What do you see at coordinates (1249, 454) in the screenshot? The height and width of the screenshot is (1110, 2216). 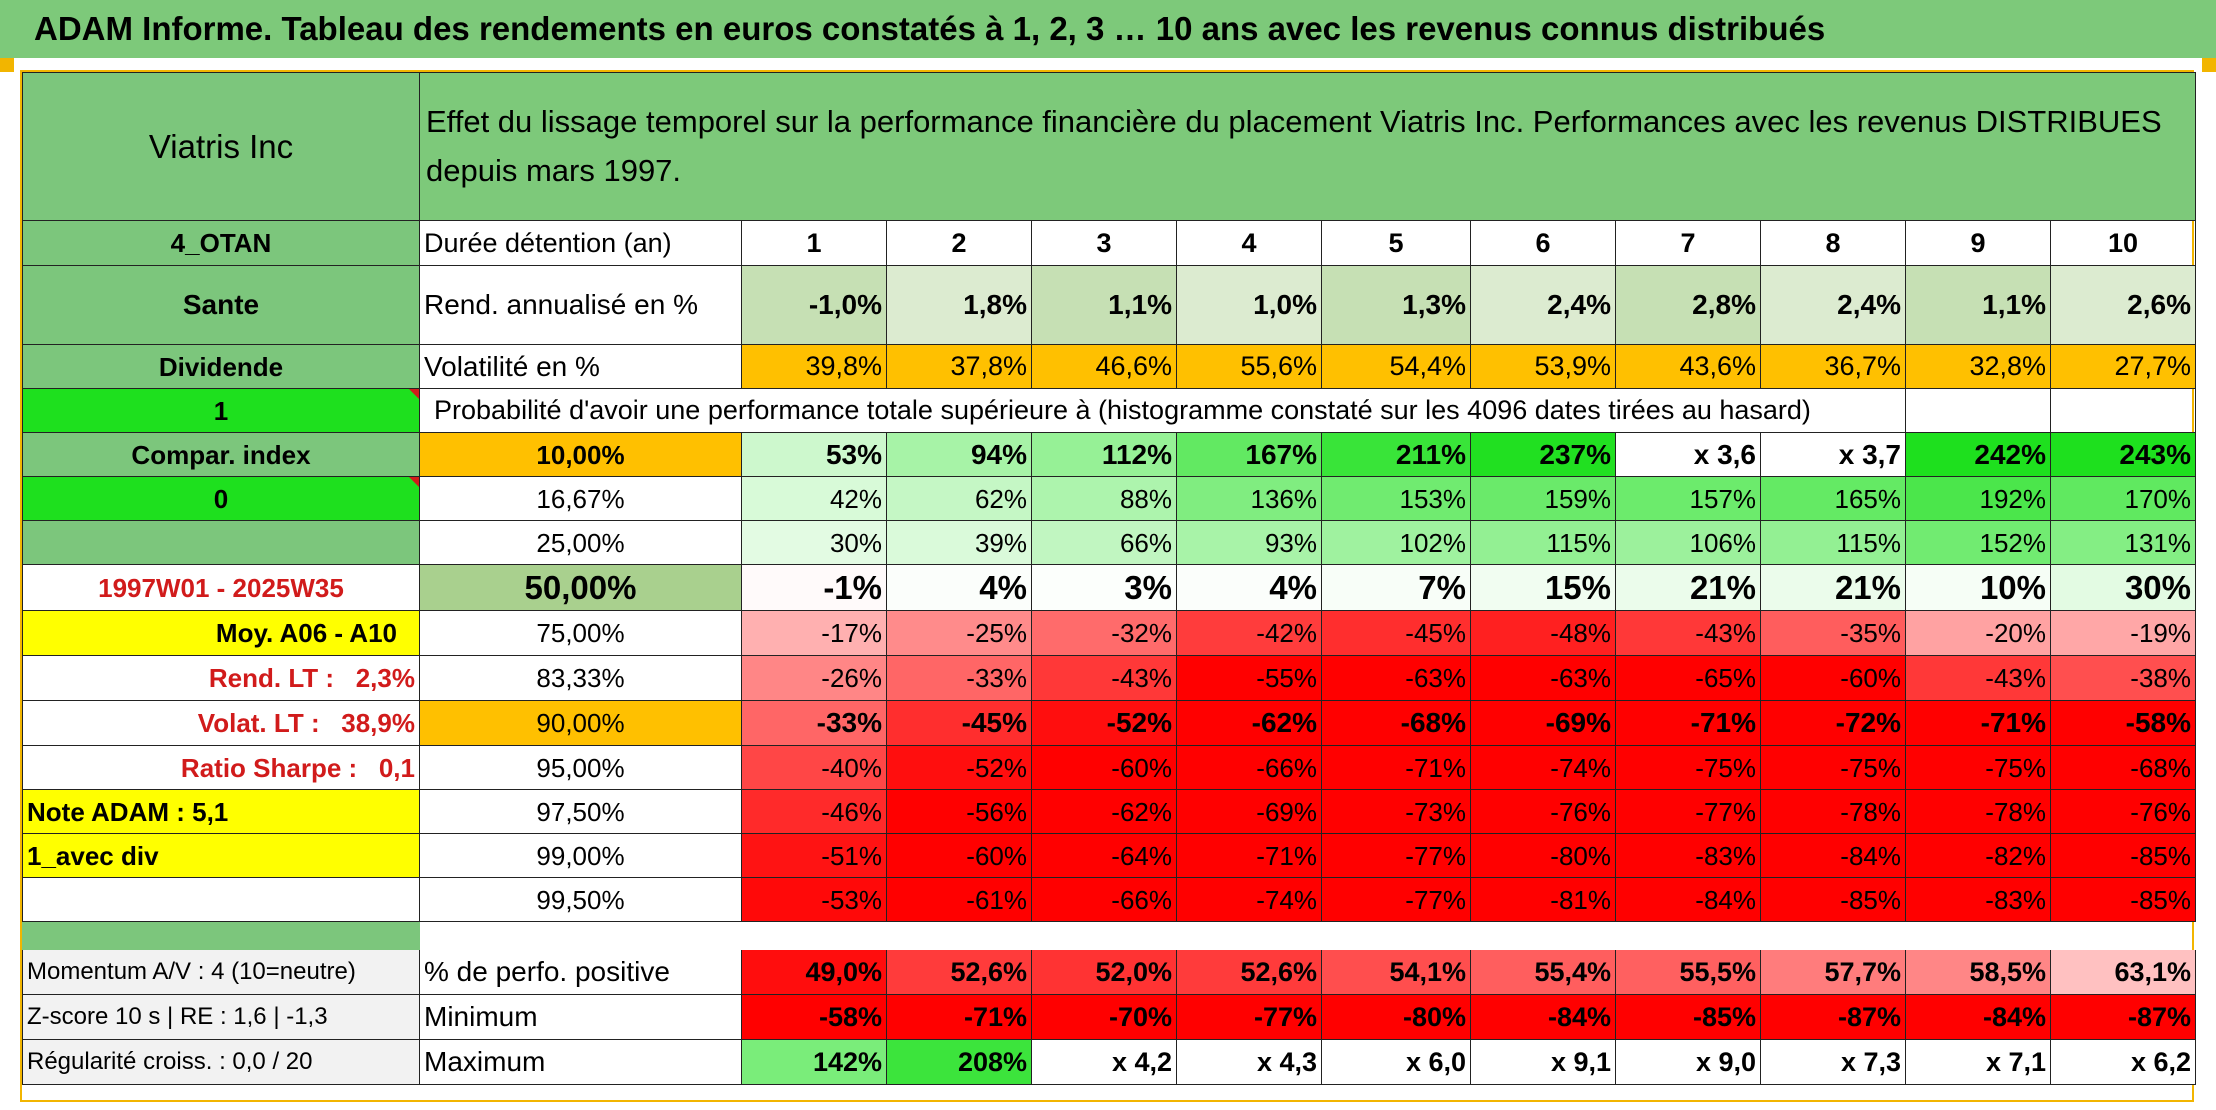 I see `quantile-0-value-y4: 167%` at bounding box center [1249, 454].